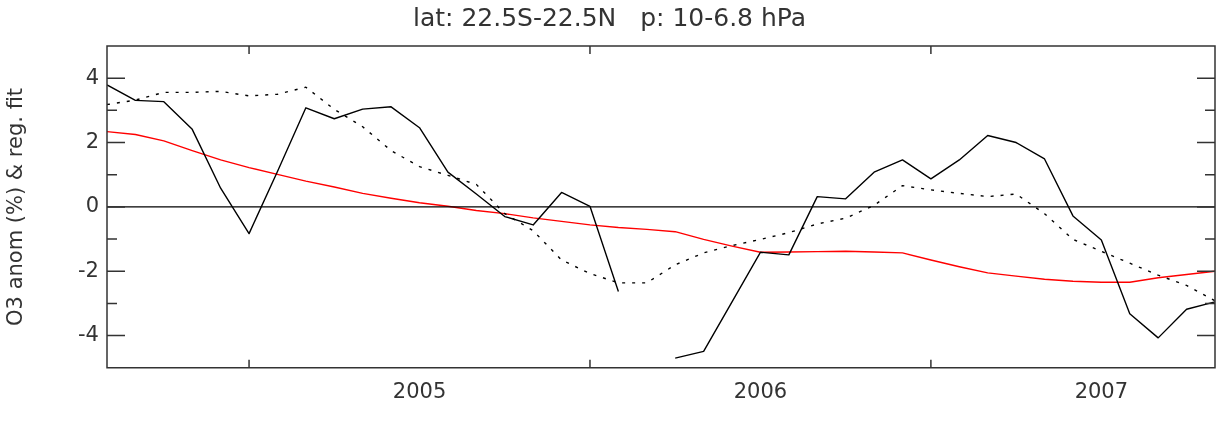 The height and width of the screenshot is (421, 1217). Describe the element at coordinates (419, 390) in the screenshot. I see `x-tick-label: 2005` at that location.